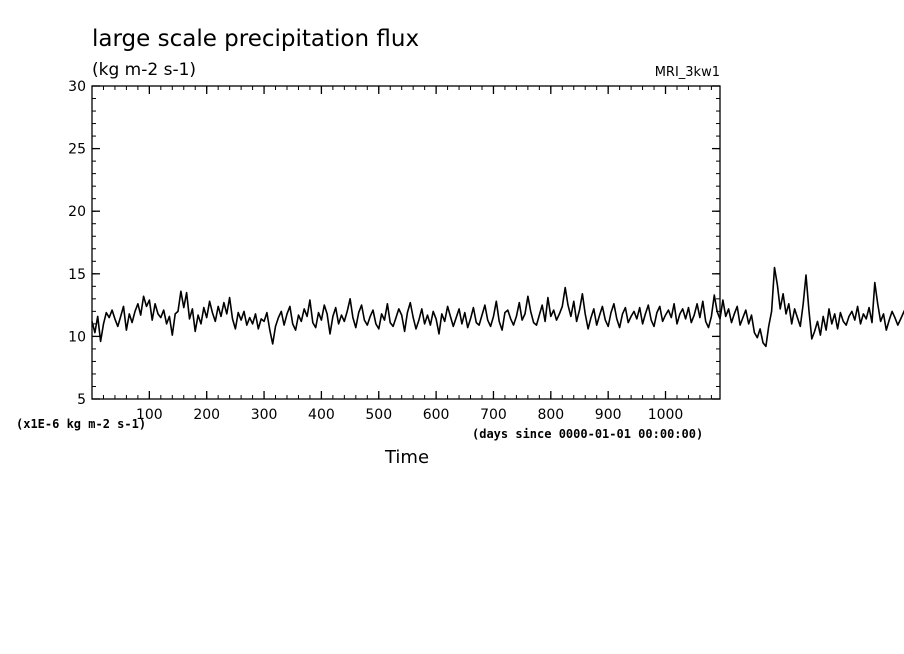  Describe the element at coordinates (587, 434) in the screenshot. I see `x-units-label: (days since 0000-01-01 00:00:00)` at that location.